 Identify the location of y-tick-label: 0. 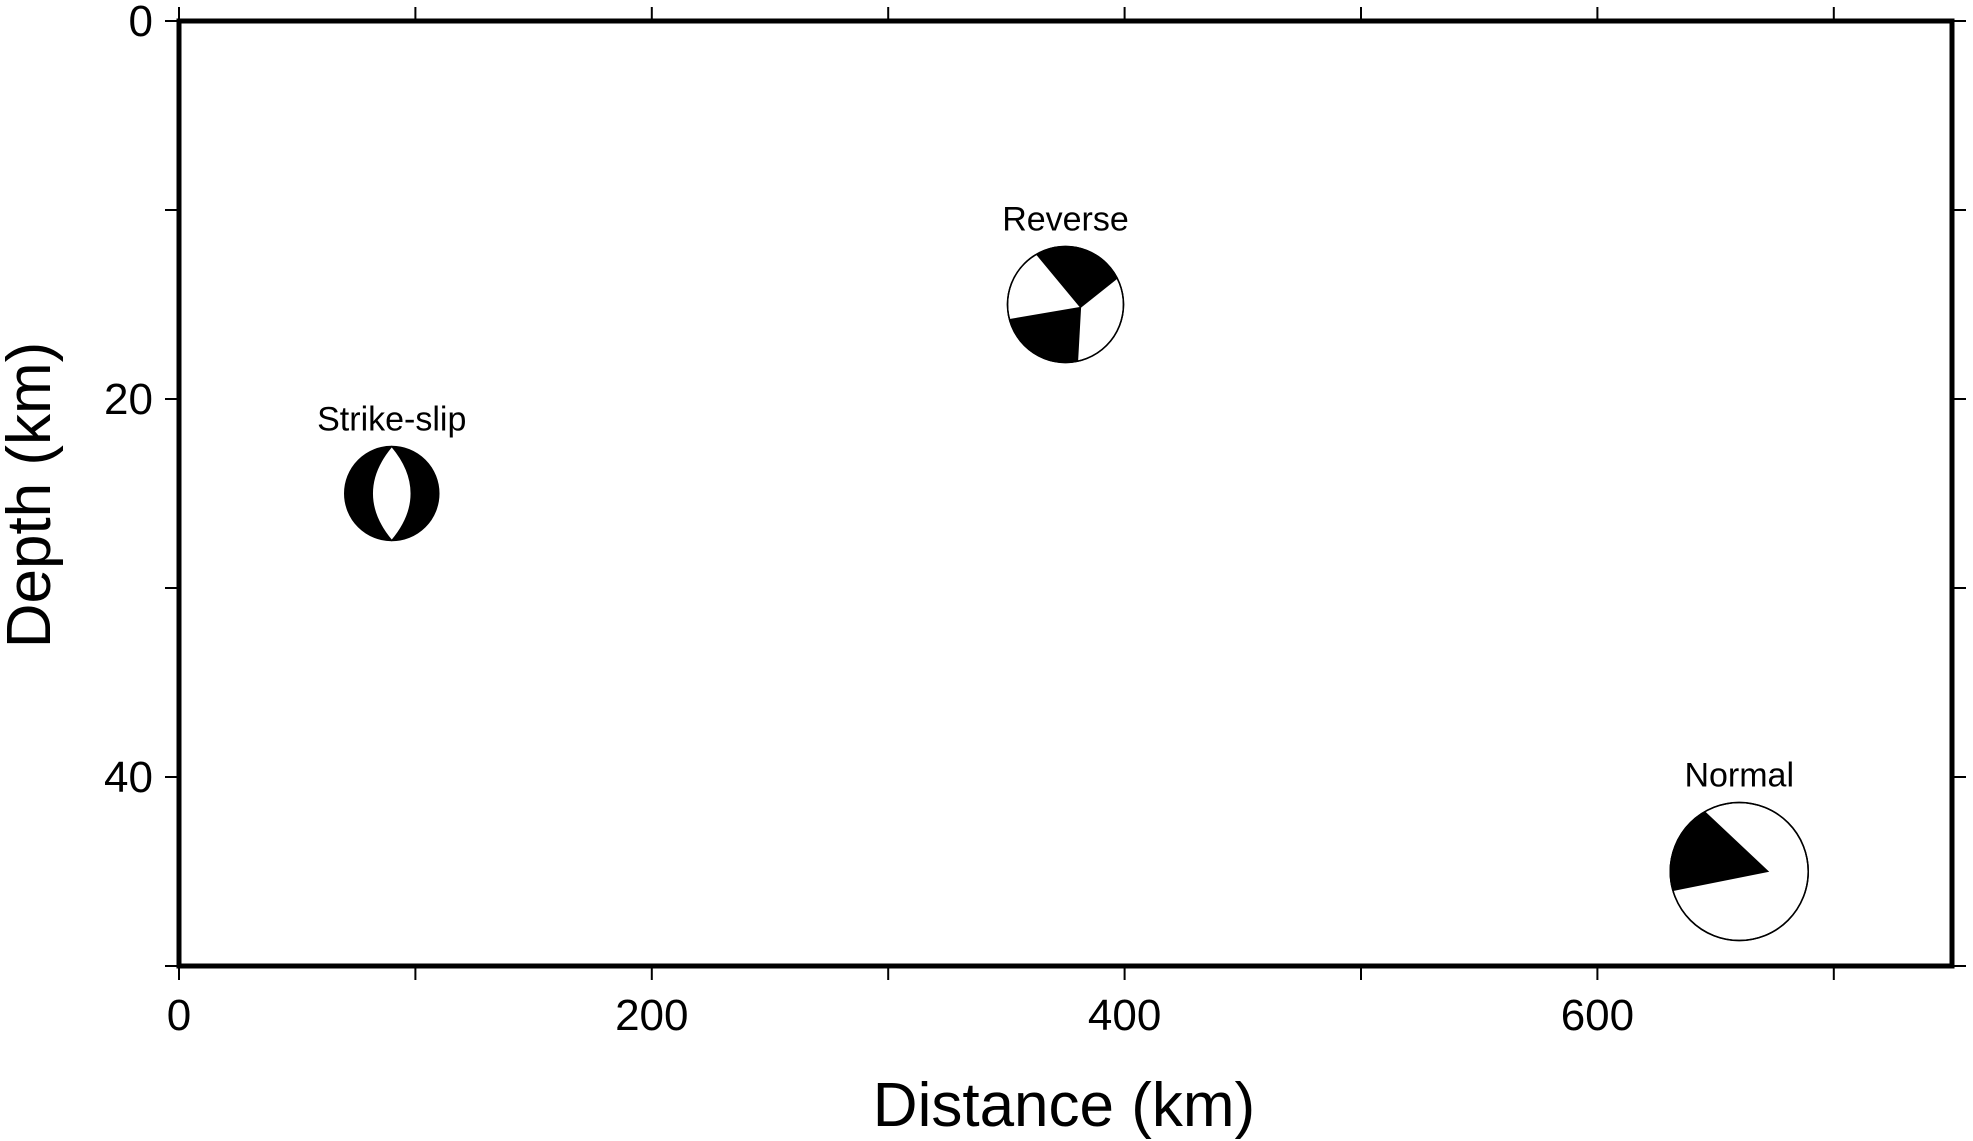
(141, 23).